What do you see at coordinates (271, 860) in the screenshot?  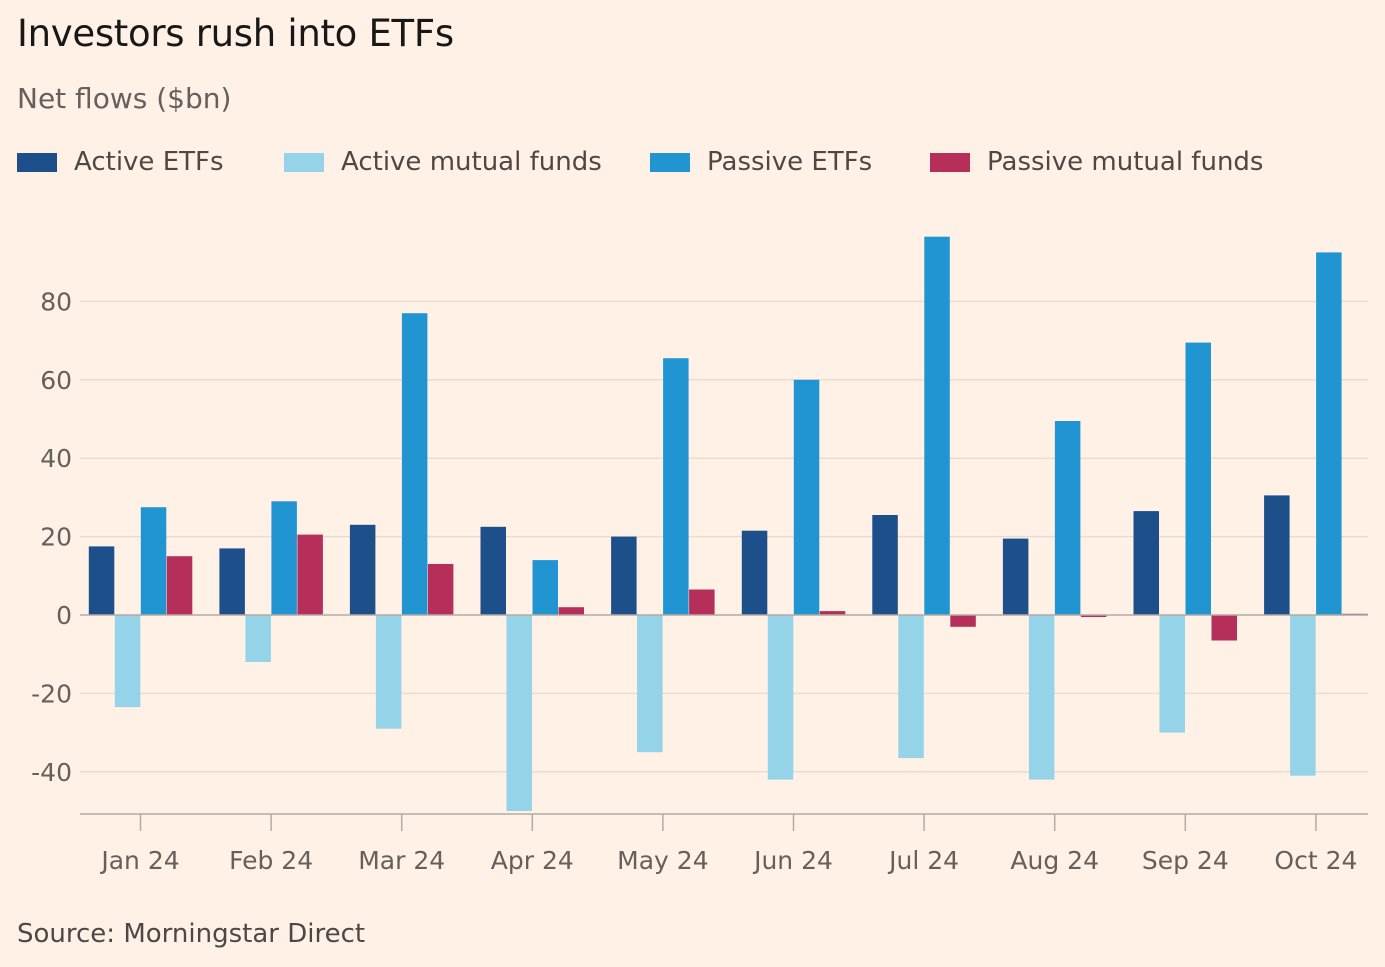 I see `x-tick-label: Feb 24` at bounding box center [271, 860].